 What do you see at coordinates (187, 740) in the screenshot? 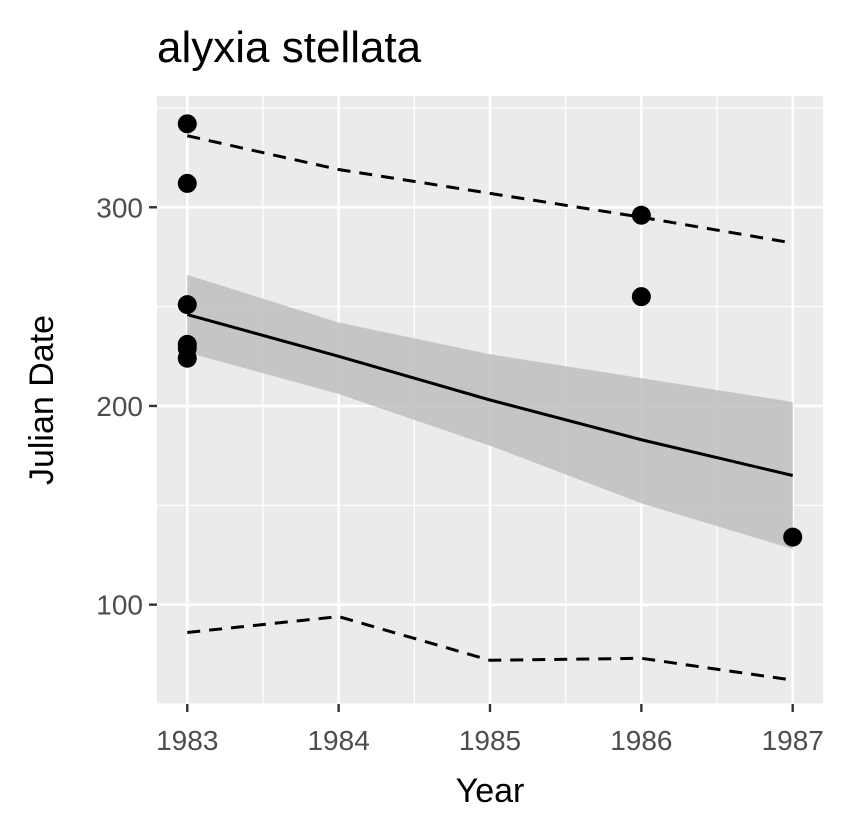
I see `x-tick-label: 1983` at bounding box center [187, 740].